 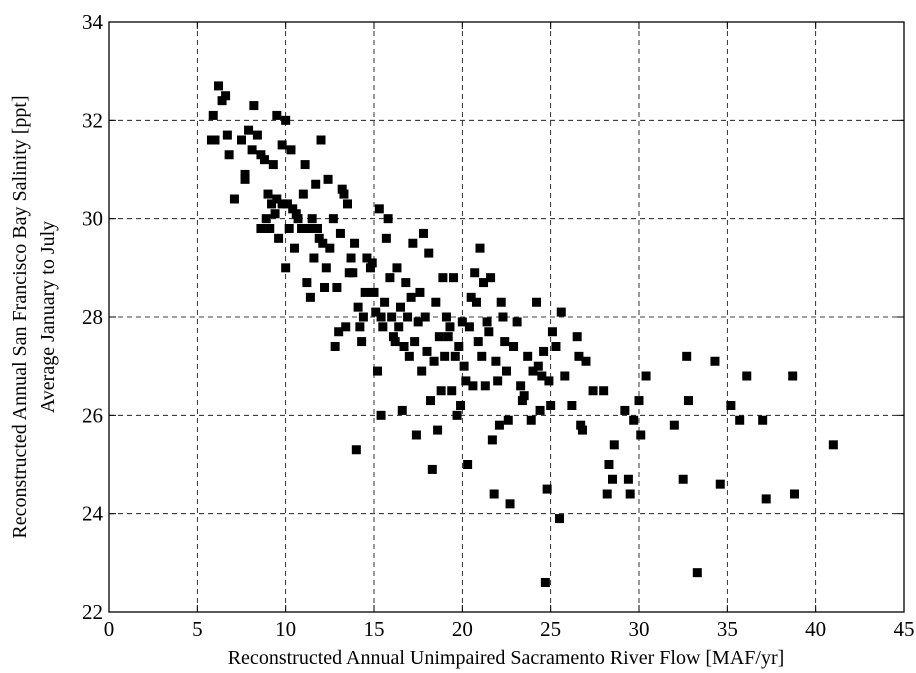 What do you see at coordinates (92, 219) in the screenshot?
I see `y-tick-label: 30` at bounding box center [92, 219].